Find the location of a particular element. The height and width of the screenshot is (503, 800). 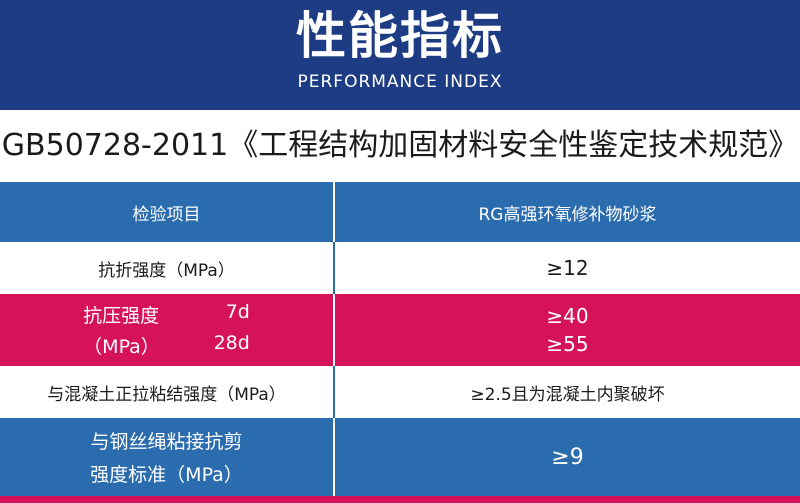

value-flexural-strength: ≥12 is located at coordinates (567, 268).